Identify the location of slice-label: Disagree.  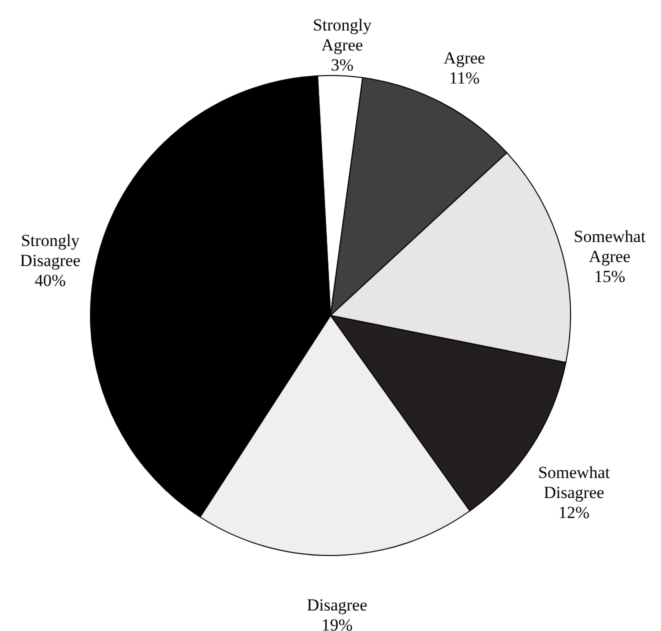
(337, 604).